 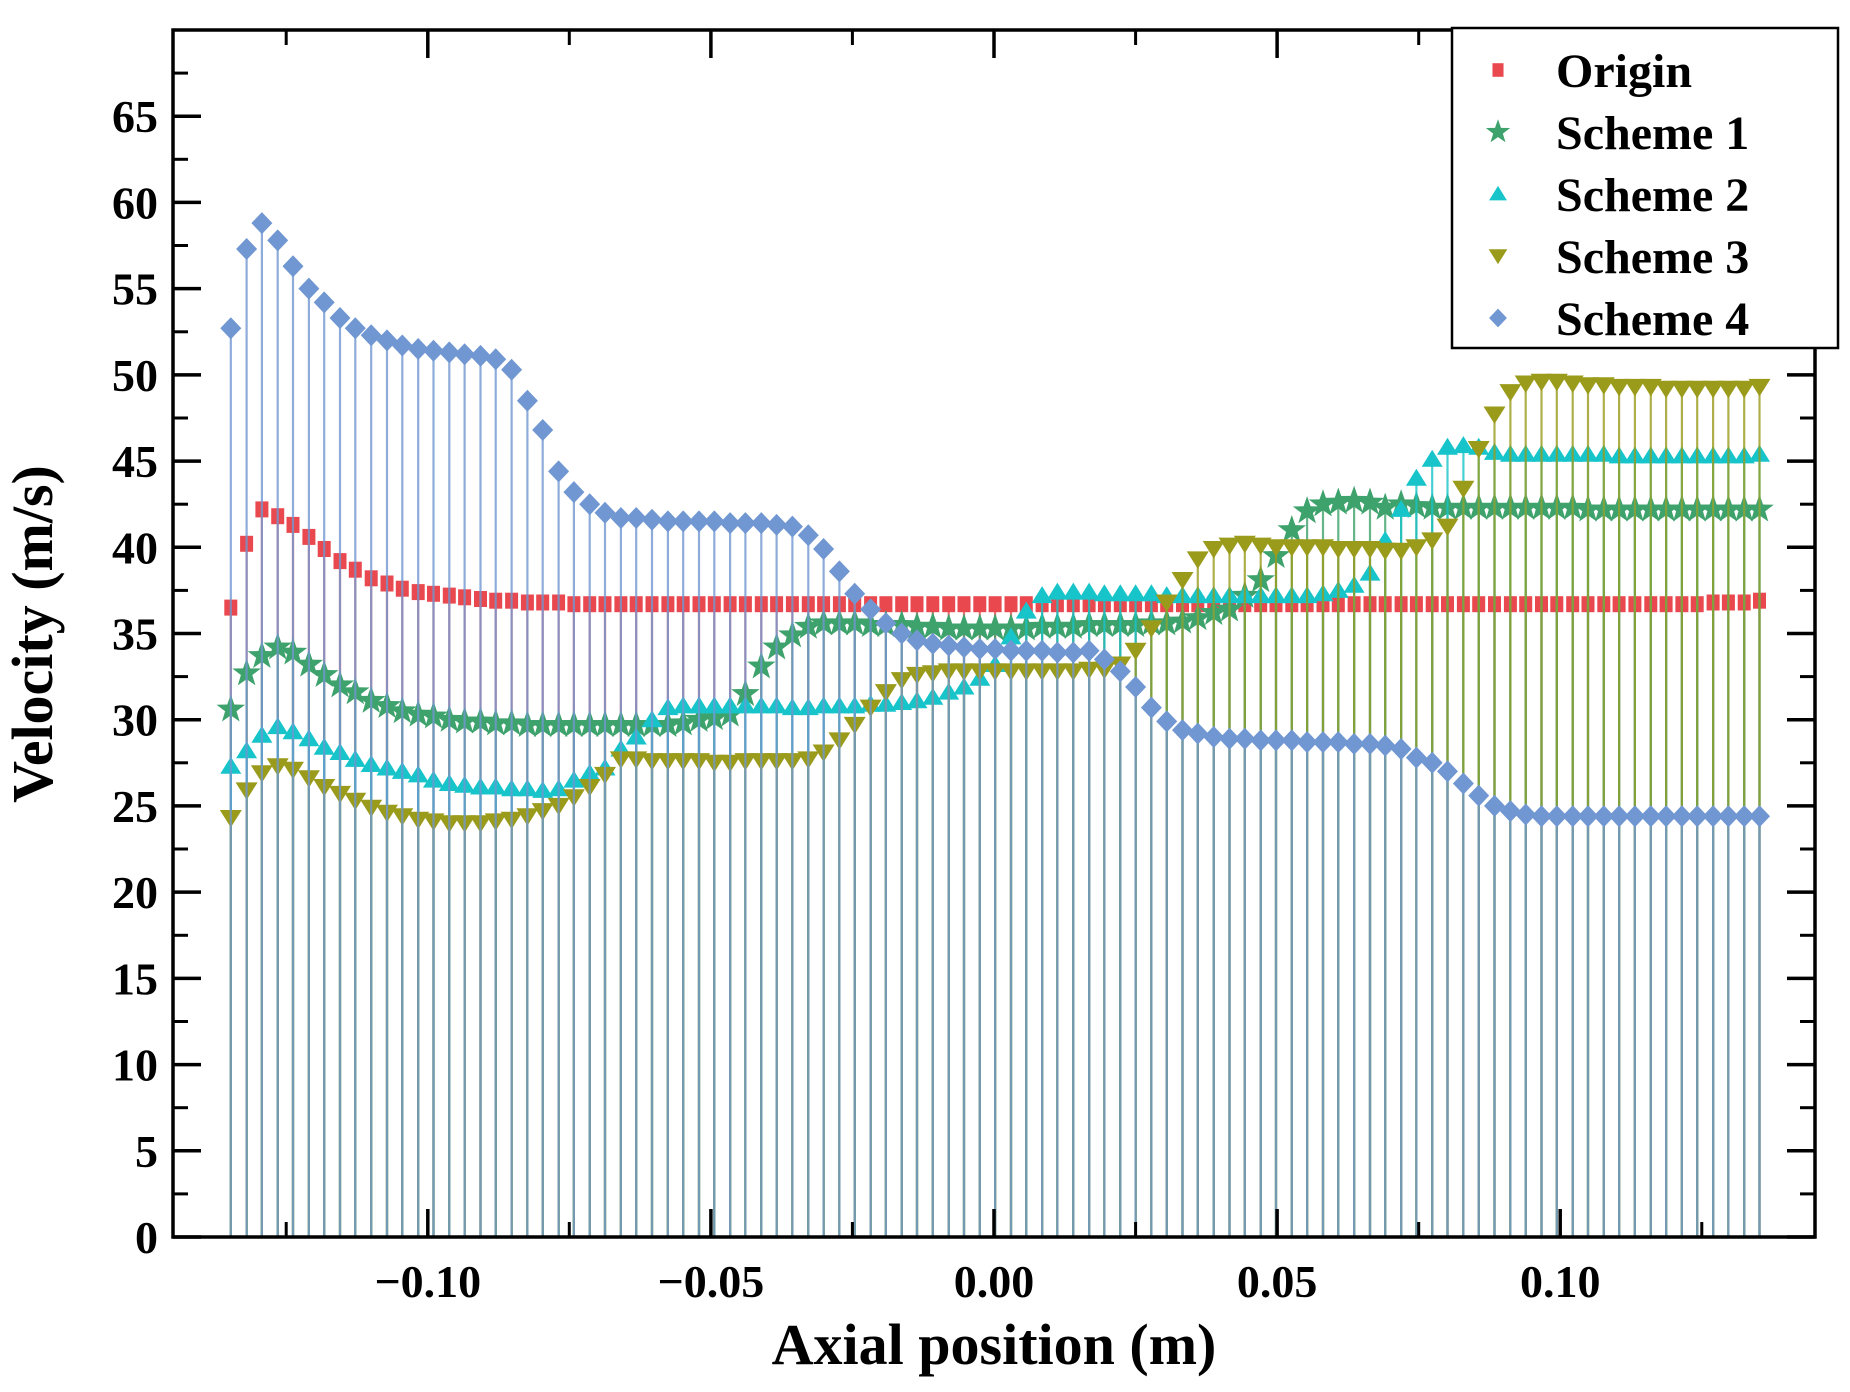 What do you see at coordinates (427, 1281) in the screenshot?
I see `x-tick-label: −0.10` at bounding box center [427, 1281].